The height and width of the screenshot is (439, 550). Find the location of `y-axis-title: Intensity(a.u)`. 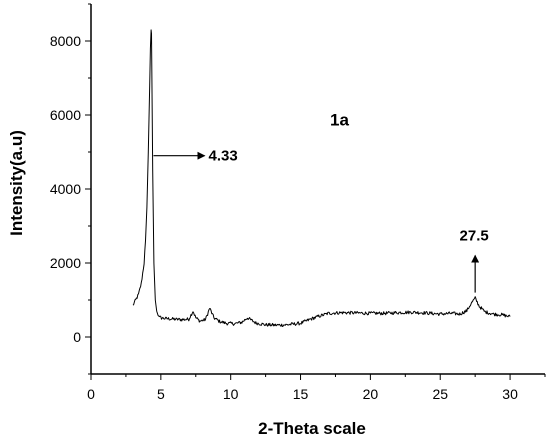

y-axis-title: Intensity(a.u) is located at coordinates (16, 183).